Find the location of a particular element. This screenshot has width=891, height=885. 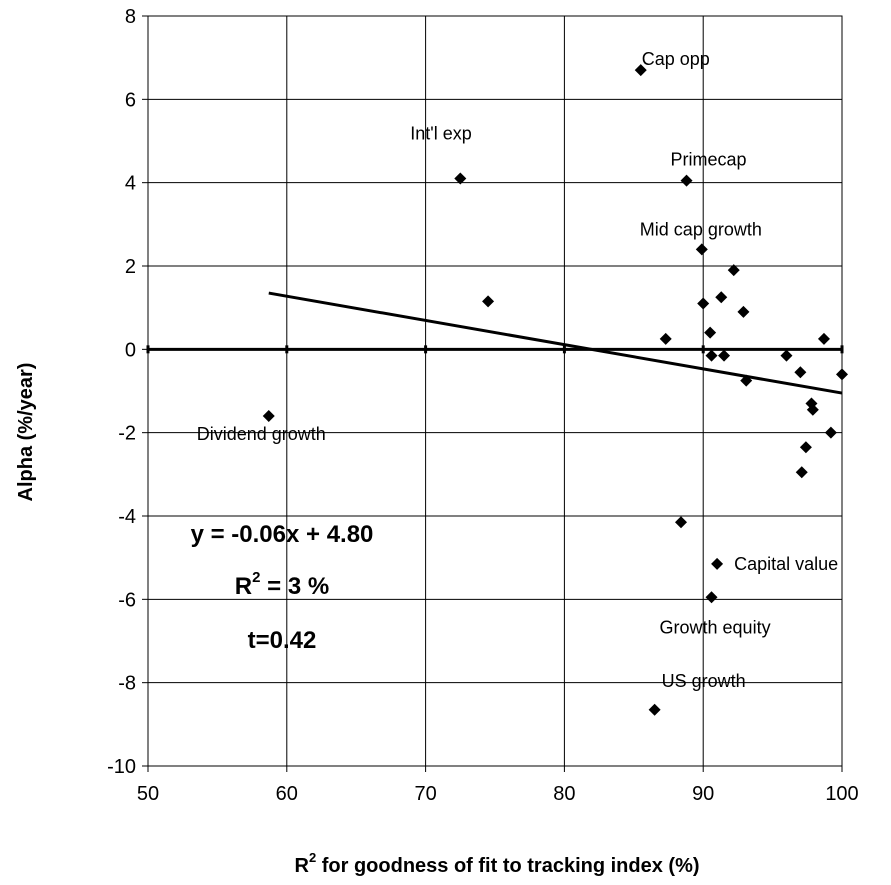

y-tick-label: 2 is located at coordinates (130, 267).